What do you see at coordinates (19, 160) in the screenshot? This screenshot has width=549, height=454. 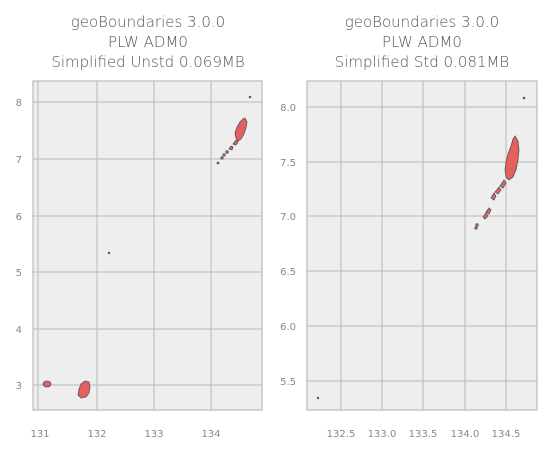 I see `left-y-tick-5: 7` at bounding box center [19, 160].